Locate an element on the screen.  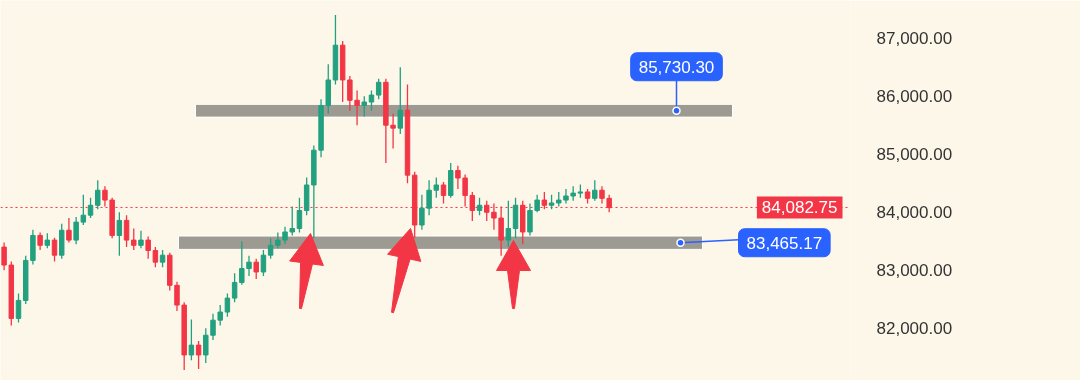
y-tick-label: 82,000.00 is located at coordinates (914, 329).